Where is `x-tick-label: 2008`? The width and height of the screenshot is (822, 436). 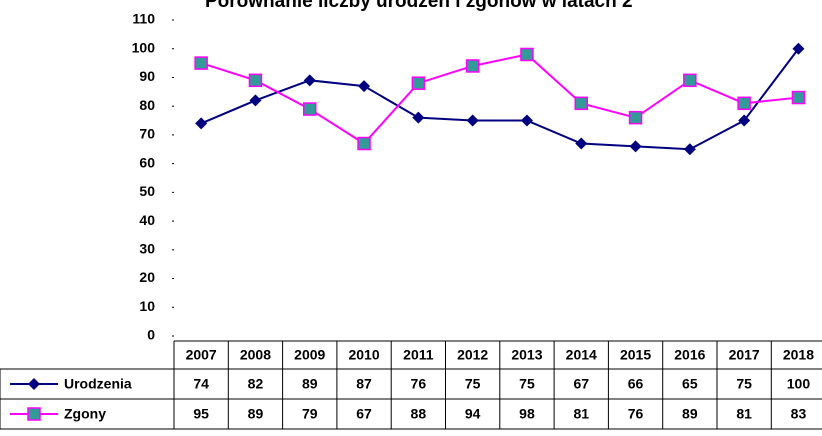 x-tick-label: 2008 is located at coordinates (255, 355).